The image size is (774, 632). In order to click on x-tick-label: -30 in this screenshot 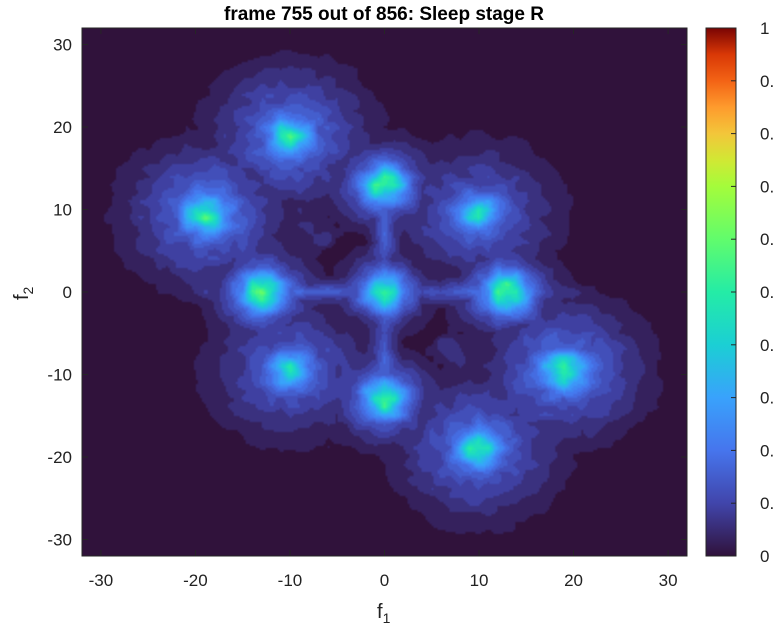, I will do `click(101, 580)`.